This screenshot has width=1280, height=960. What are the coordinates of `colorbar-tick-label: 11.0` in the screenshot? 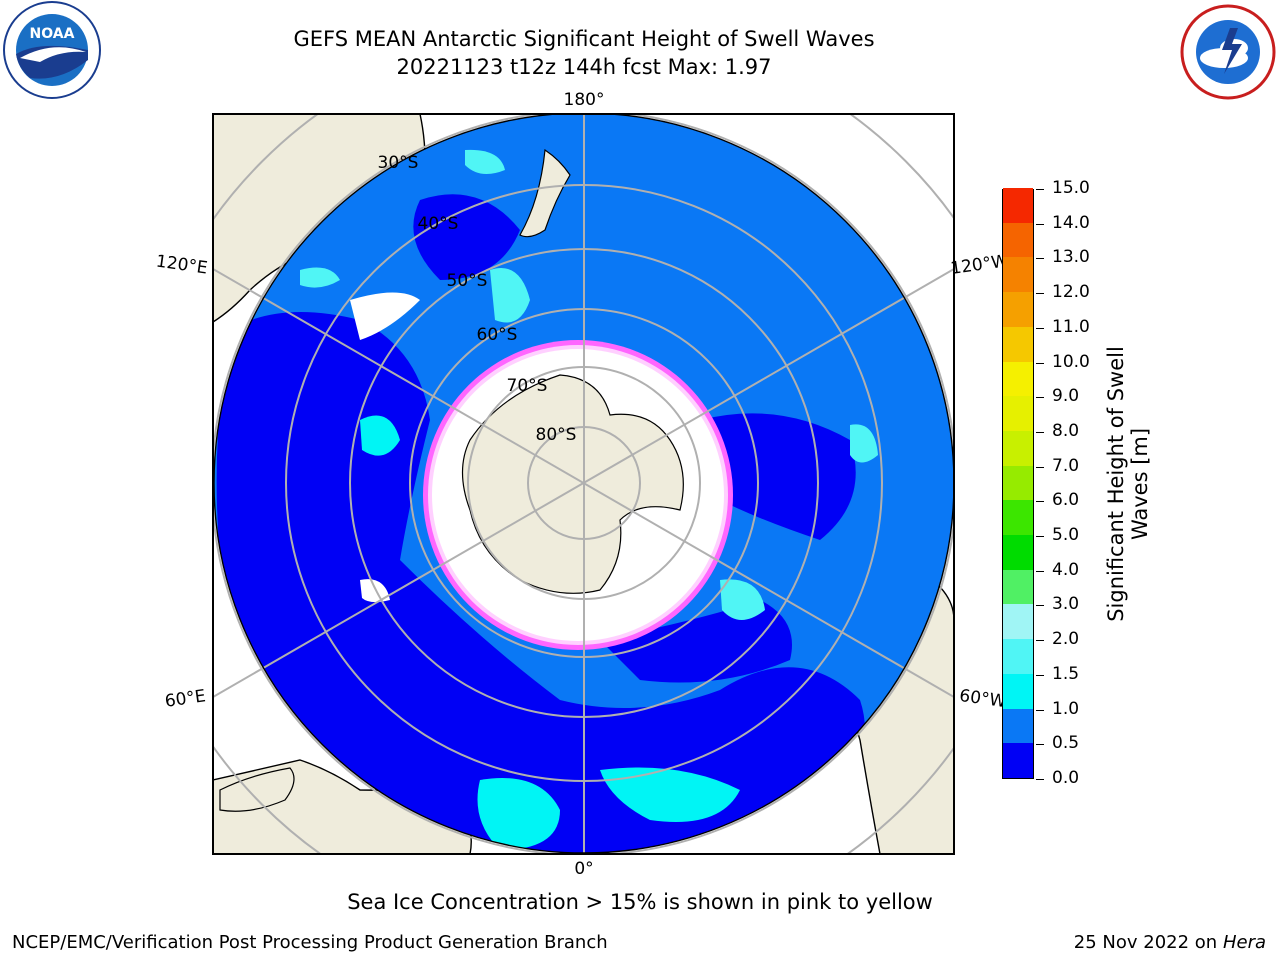 It's located at (1071, 326).